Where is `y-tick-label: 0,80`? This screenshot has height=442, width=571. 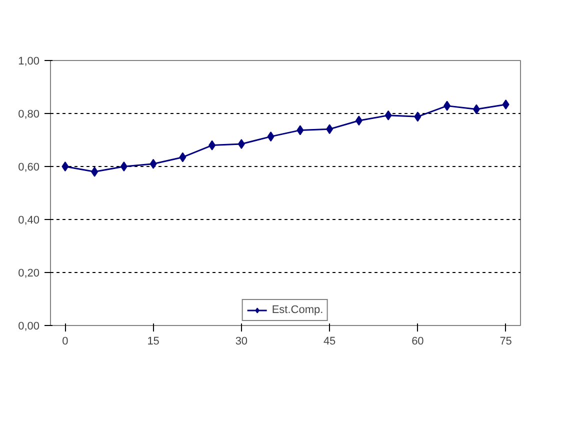
y-tick-label: 0,80 is located at coordinates (29, 114).